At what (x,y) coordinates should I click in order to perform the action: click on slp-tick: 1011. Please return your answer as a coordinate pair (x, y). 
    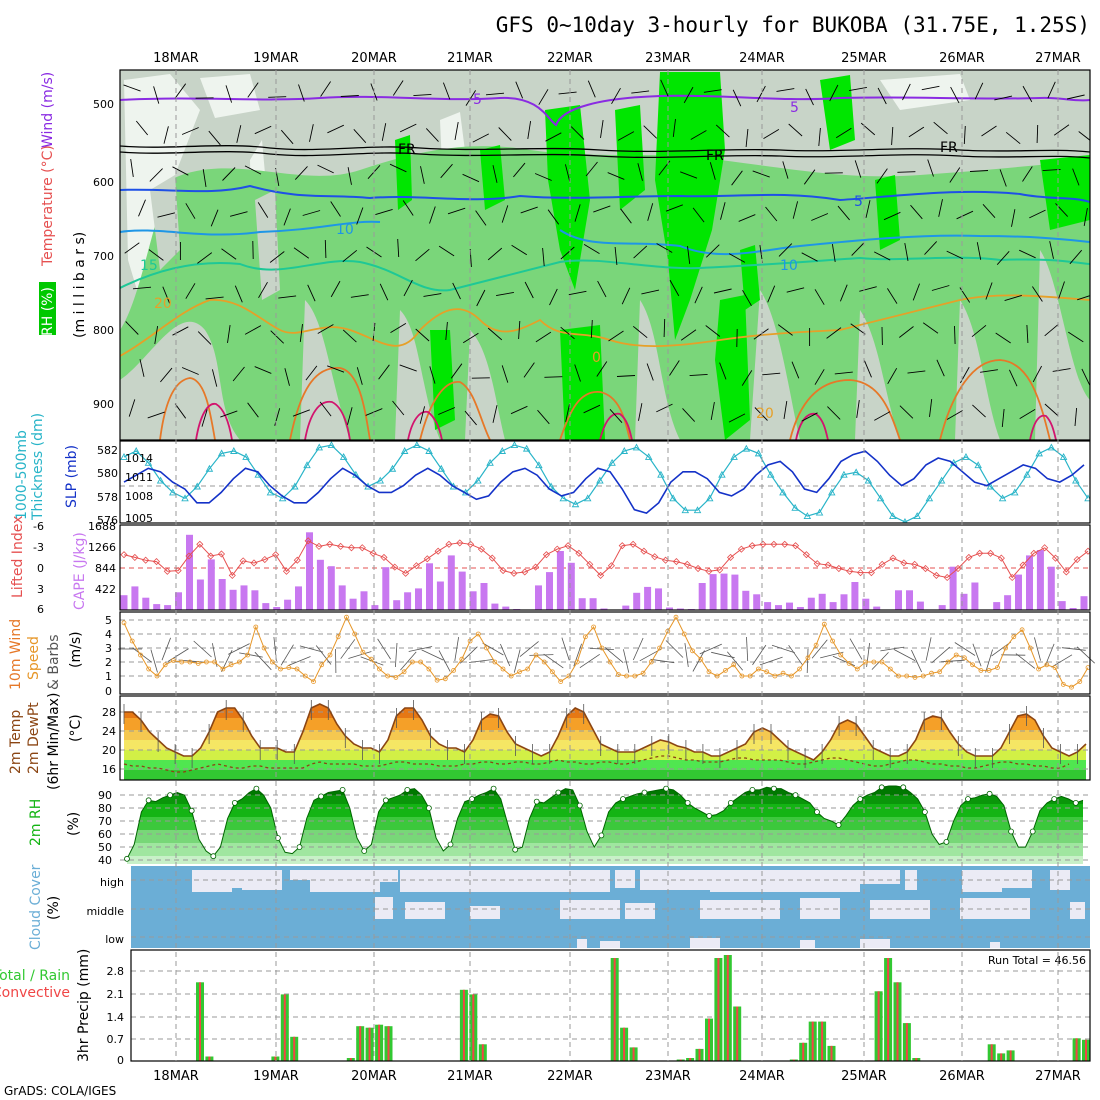
    Looking at the image, I should click on (139, 477).